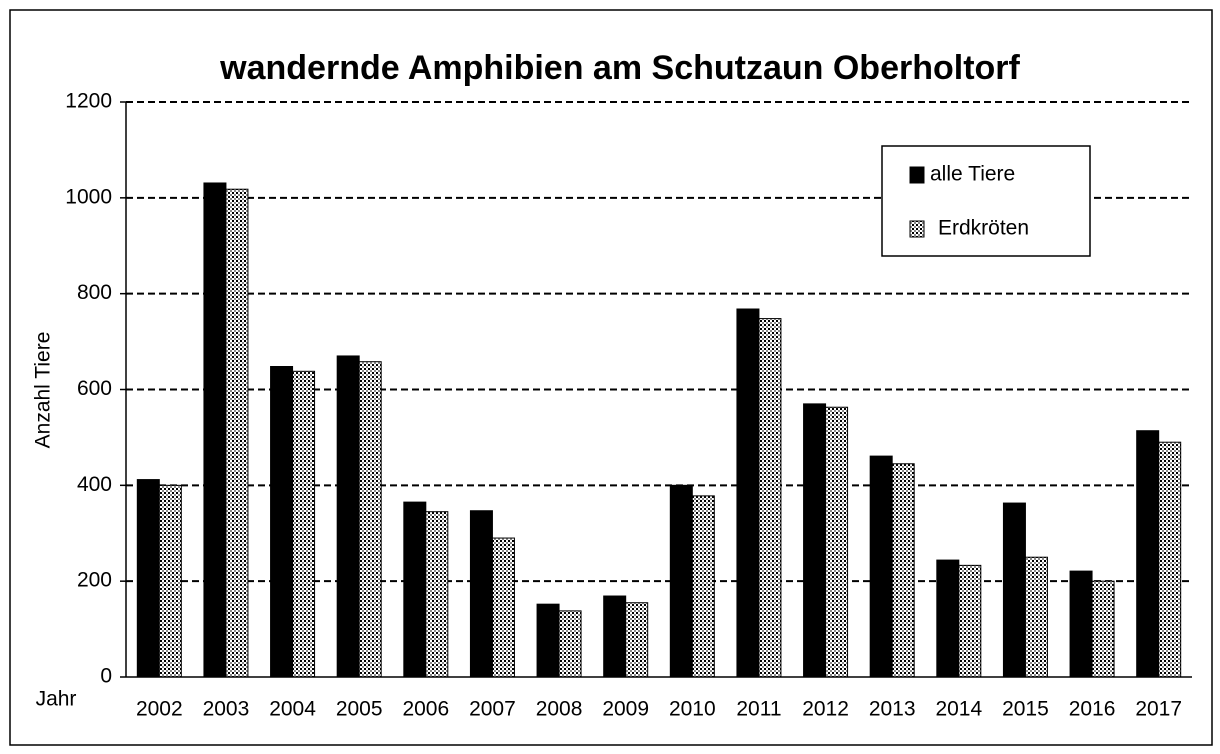  I want to click on y-tick-label: 0, so click(106, 676).